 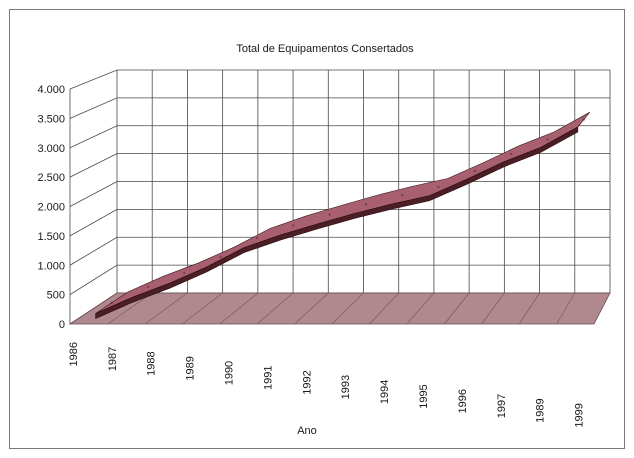 I want to click on y-tick-label: 3.000, so click(x=51, y=149).